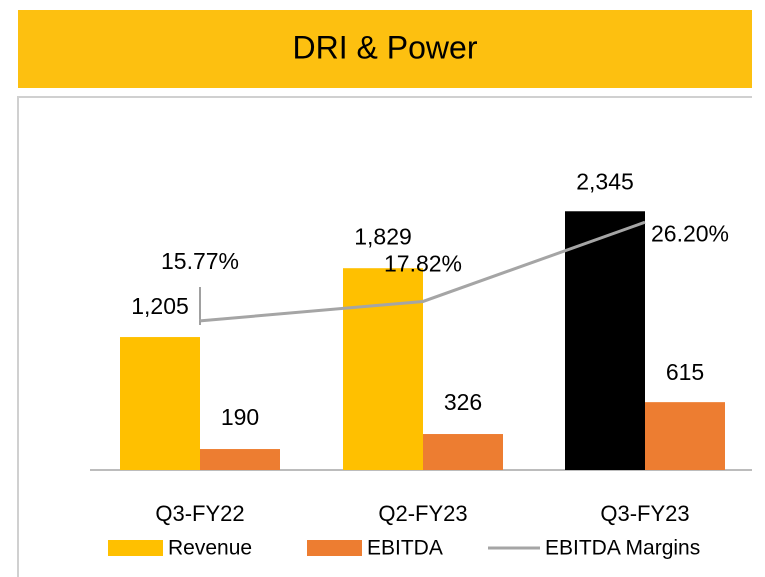  What do you see at coordinates (422, 513) in the screenshot?
I see `x-tick-label: Q2-FY23` at bounding box center [422, 513].